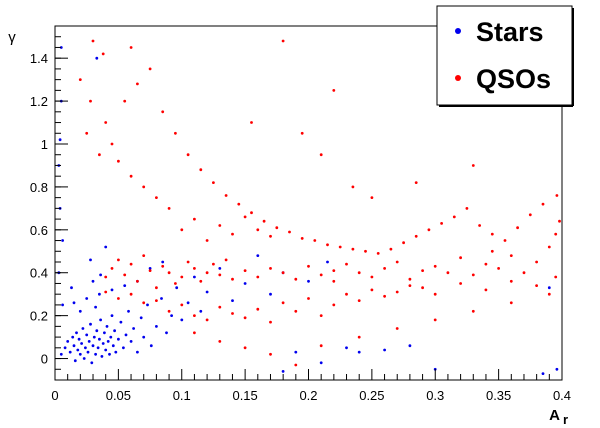  I want to click on y-tick-label: 0, so click(44, 359).